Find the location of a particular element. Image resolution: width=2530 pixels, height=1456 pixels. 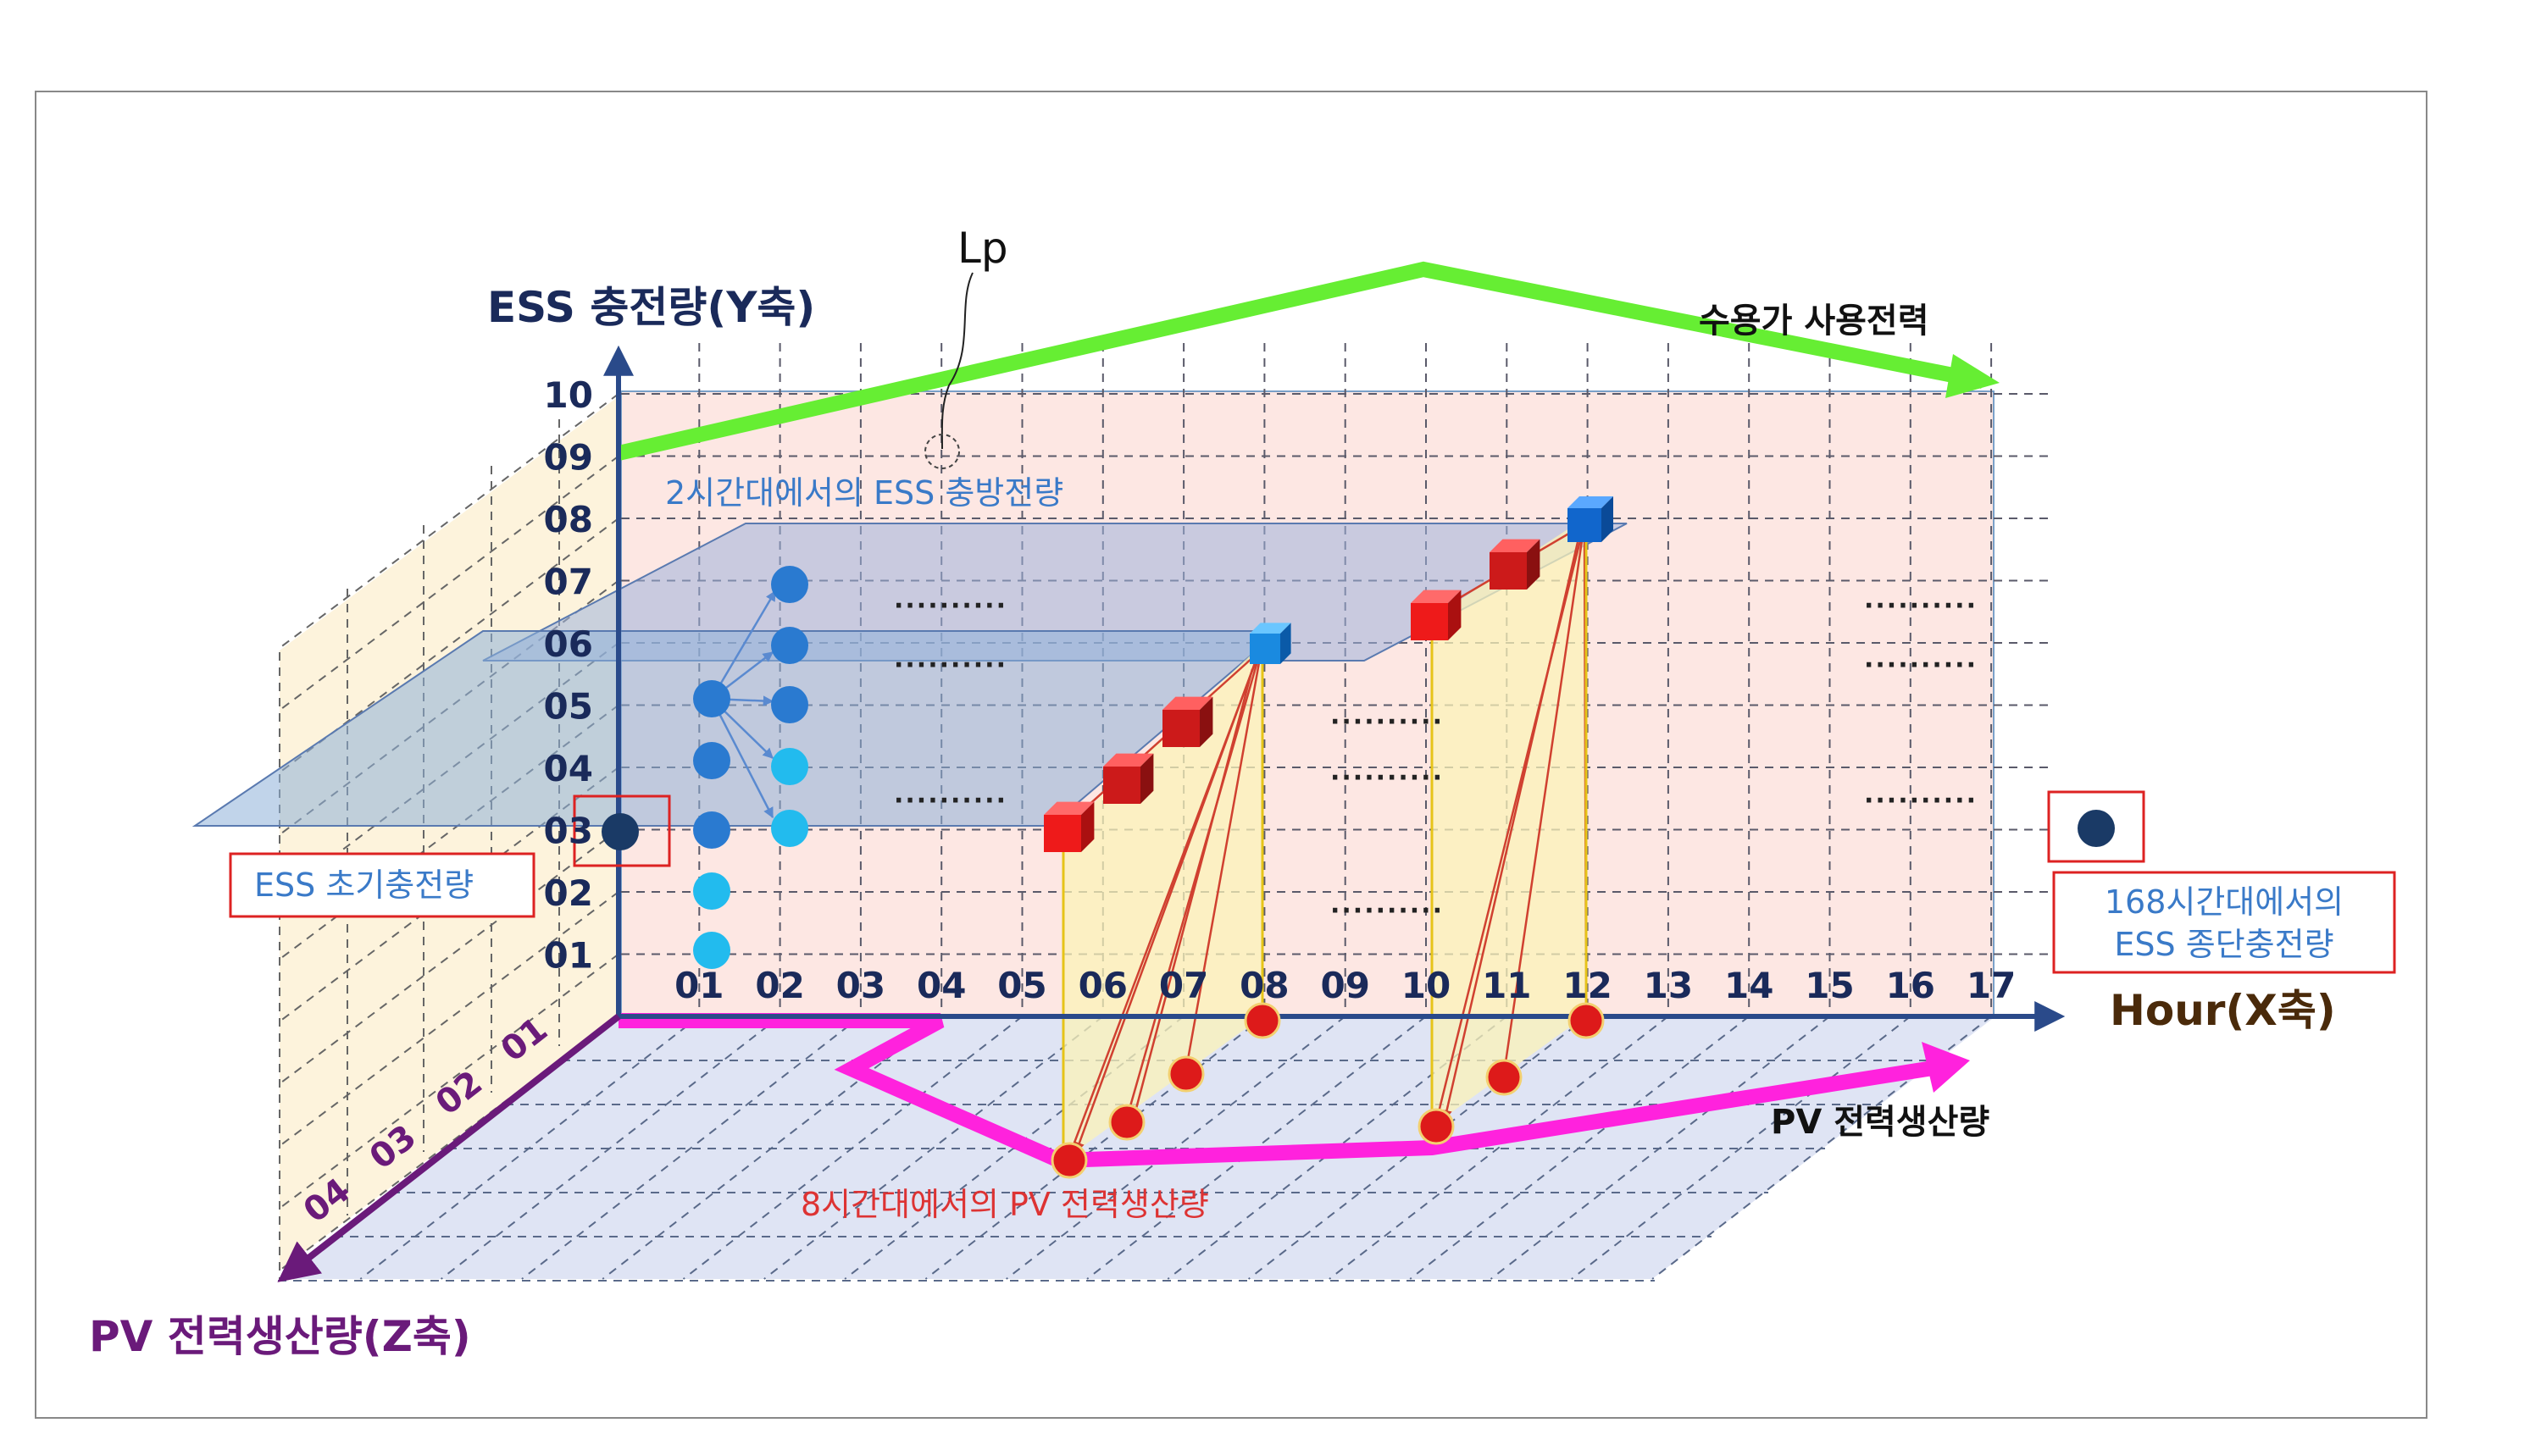

x-tick-label: 04 is located at coordinates (942, 985).